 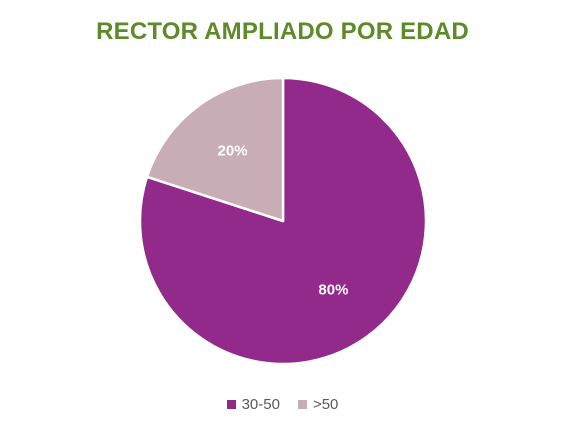 I want to click on legend-item-30-50: 30-50, so click(x=253, y=404).